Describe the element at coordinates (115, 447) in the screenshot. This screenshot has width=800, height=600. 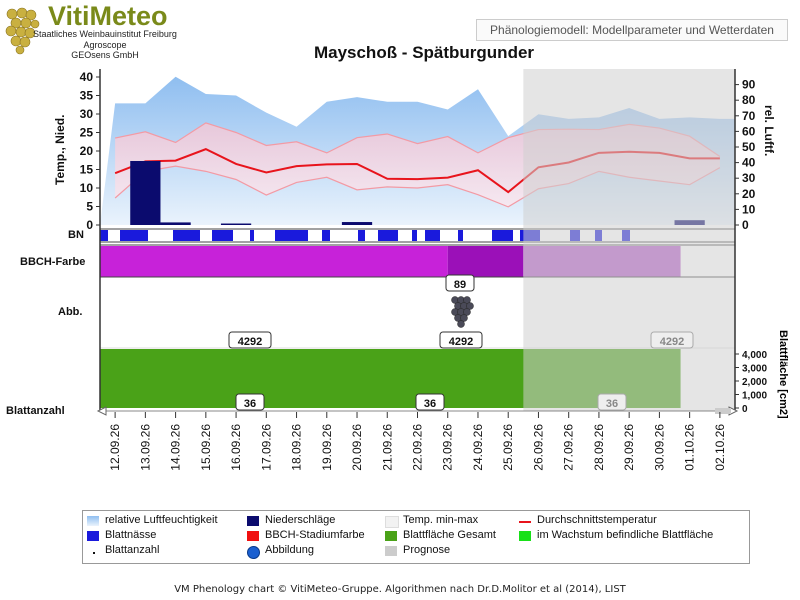
I see `tick-label-x-12.09.26: 12.09.26` at that location.